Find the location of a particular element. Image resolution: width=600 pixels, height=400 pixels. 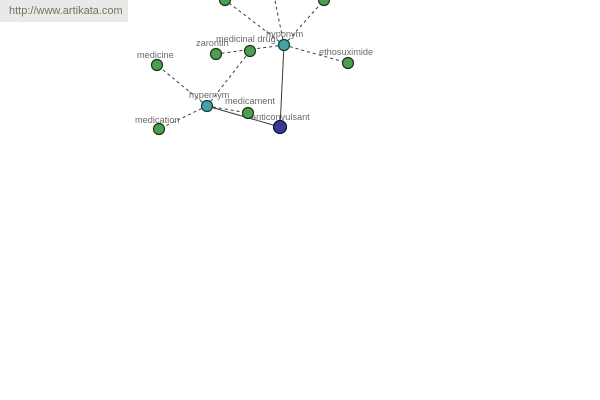

url-text: http://www.artikata.com is located at coordinates (66, 11).